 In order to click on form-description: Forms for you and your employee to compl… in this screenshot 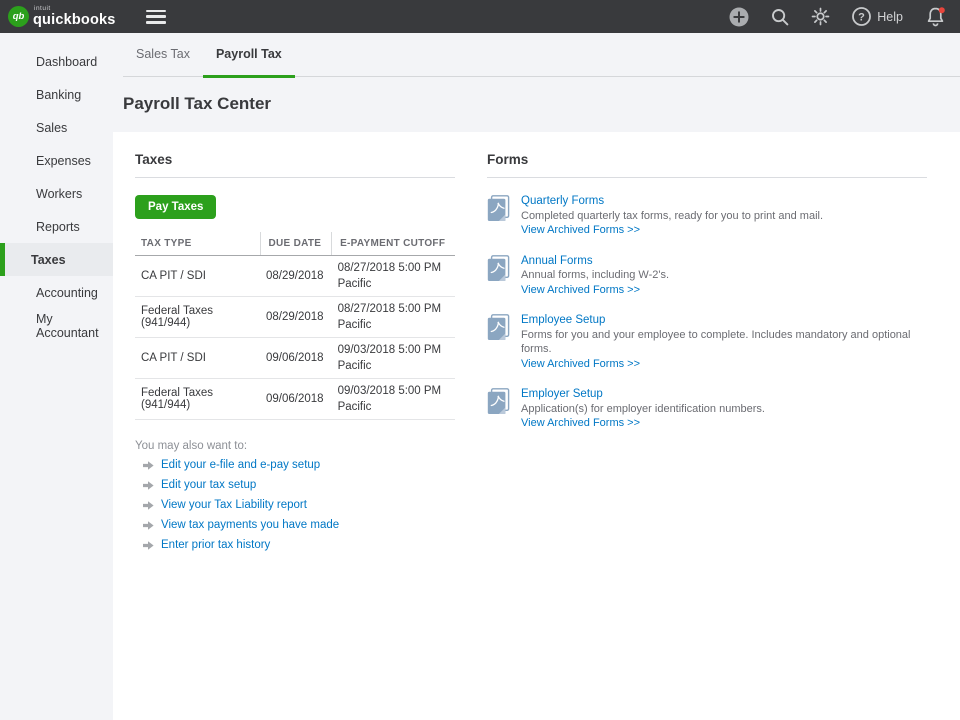, I will do `click(716, 342)`.